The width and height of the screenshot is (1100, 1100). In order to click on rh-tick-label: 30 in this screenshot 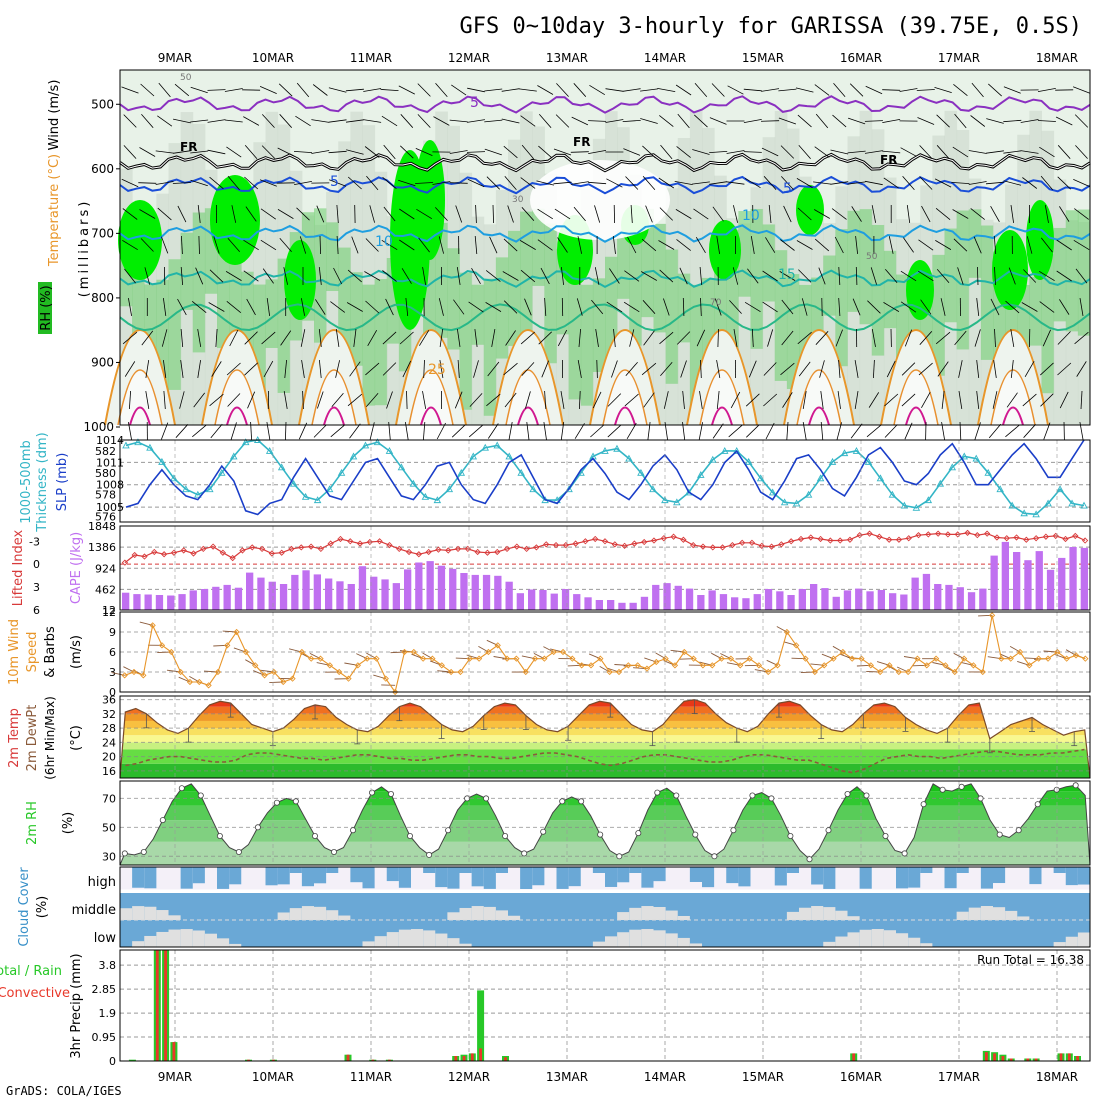, I will do `click(109, 856)`.